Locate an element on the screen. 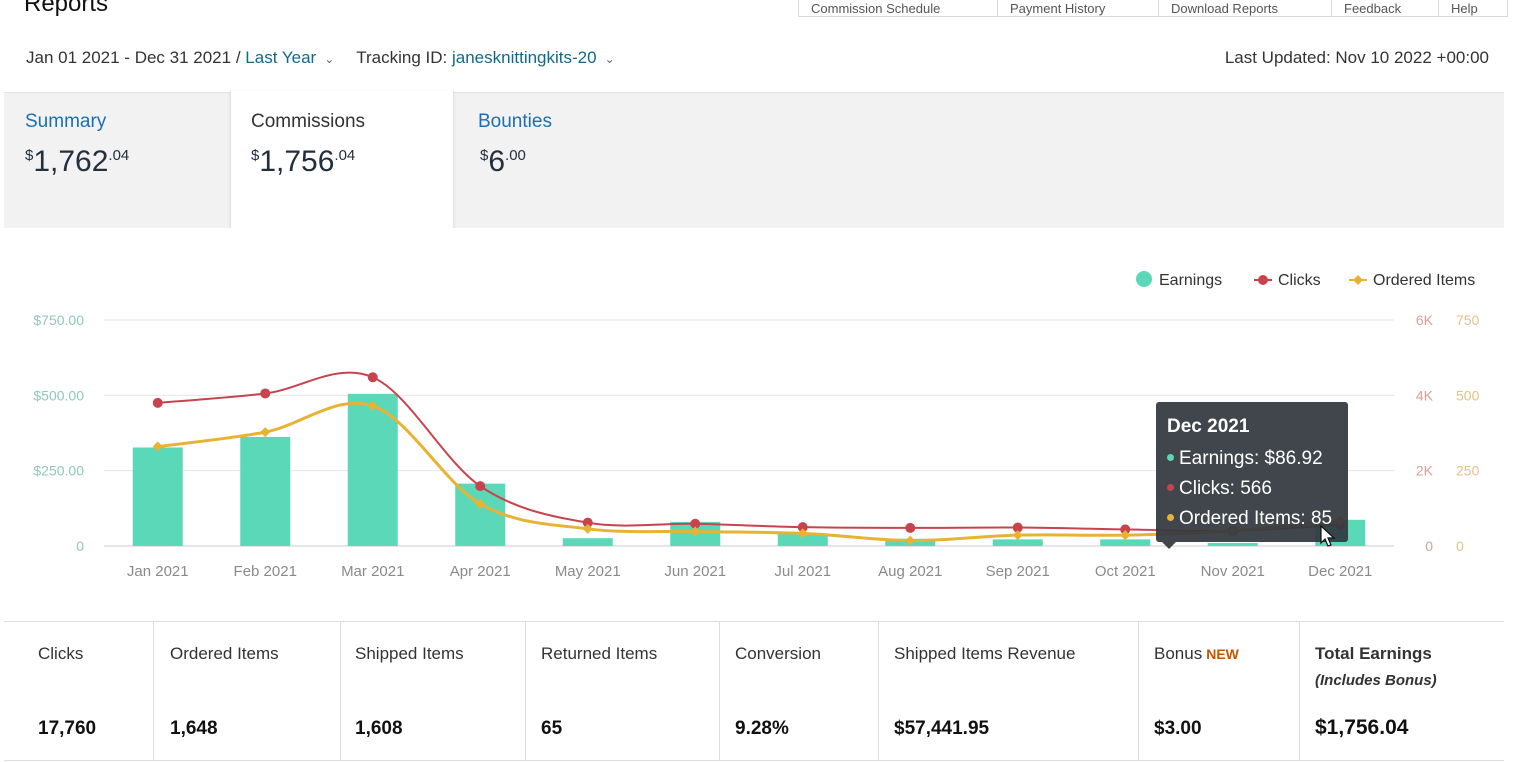 Image resolution: width=1521 pixels, height=762 pixels. ordered-items-dot-icon is located at coordinates (1170, 517).